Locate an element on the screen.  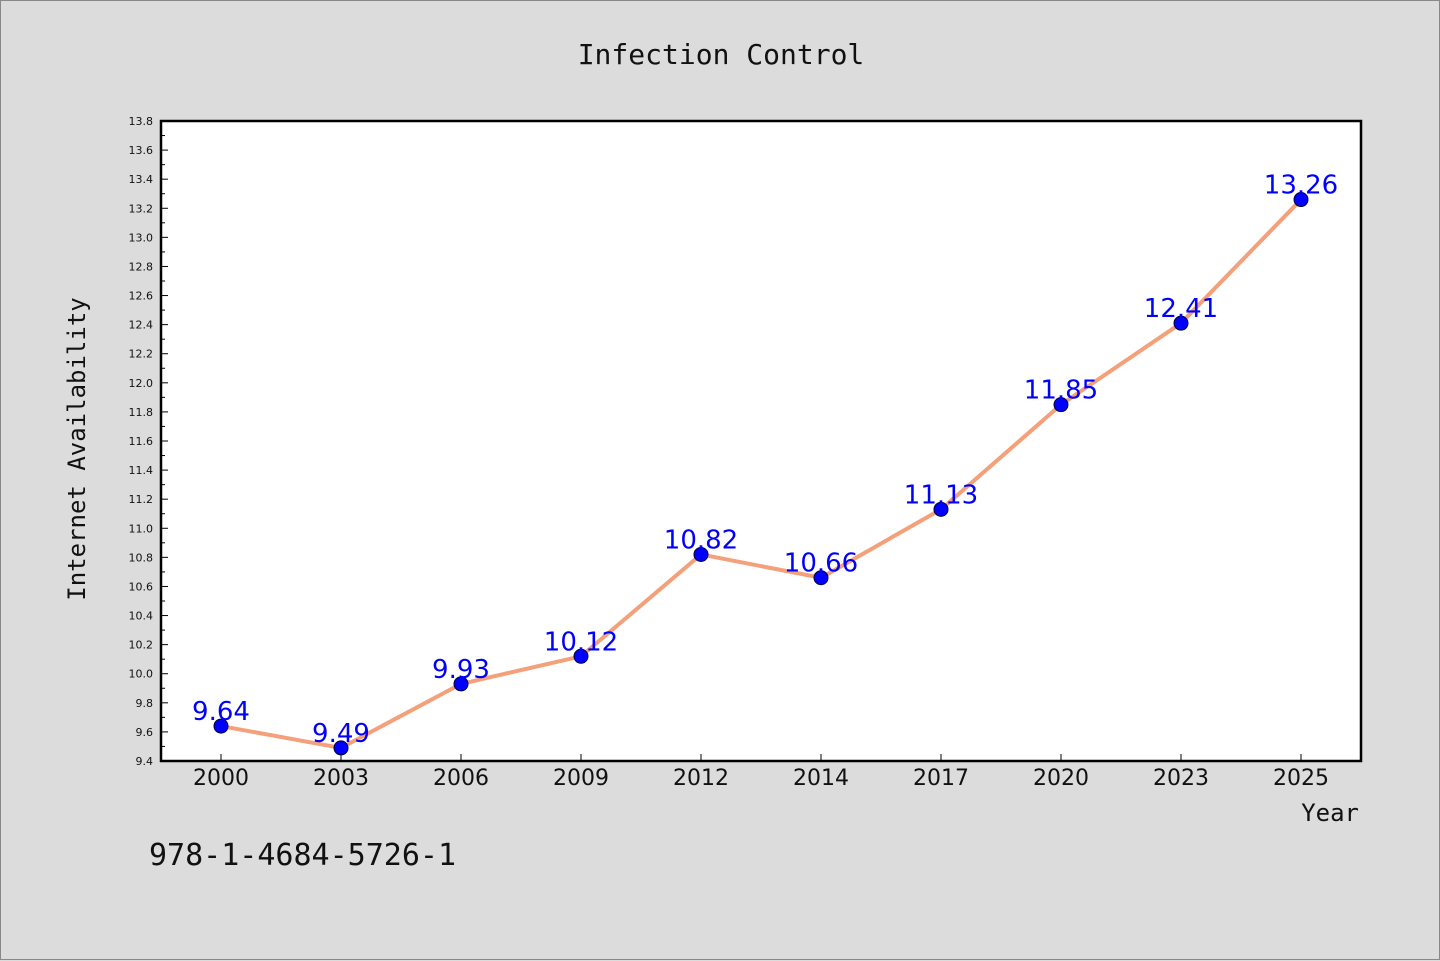
x-tick-label: 2025 is located at coordinates (1301, 778).